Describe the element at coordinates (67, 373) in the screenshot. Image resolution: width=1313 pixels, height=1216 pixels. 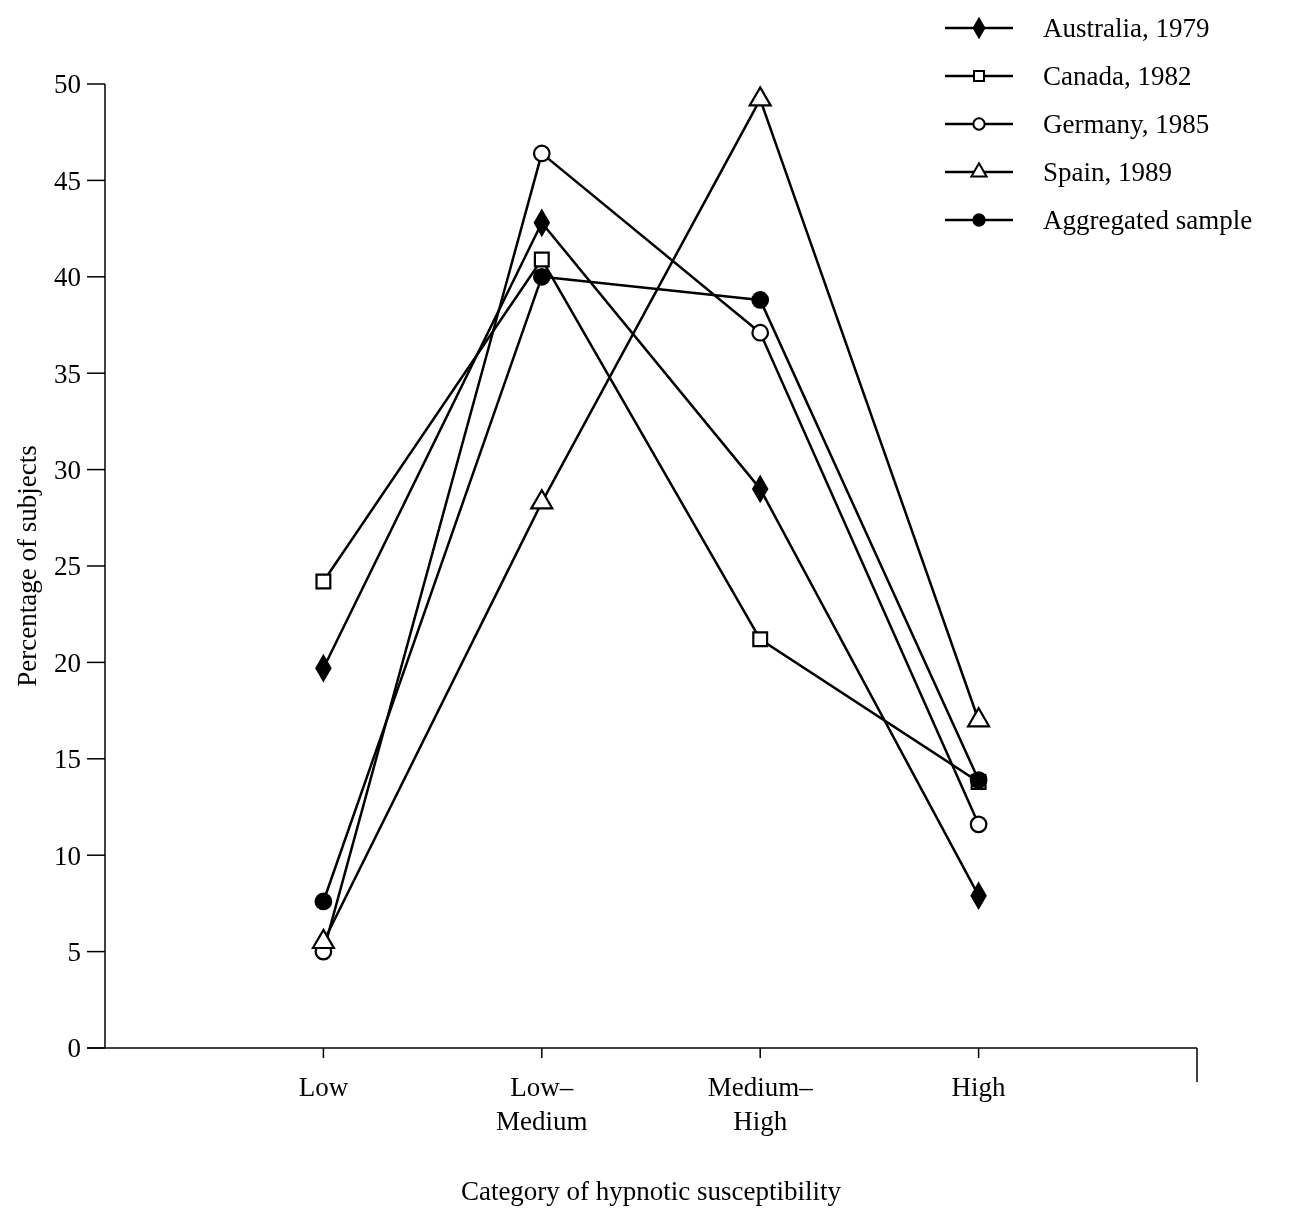
I see `y-tick-label: 35` at that location.